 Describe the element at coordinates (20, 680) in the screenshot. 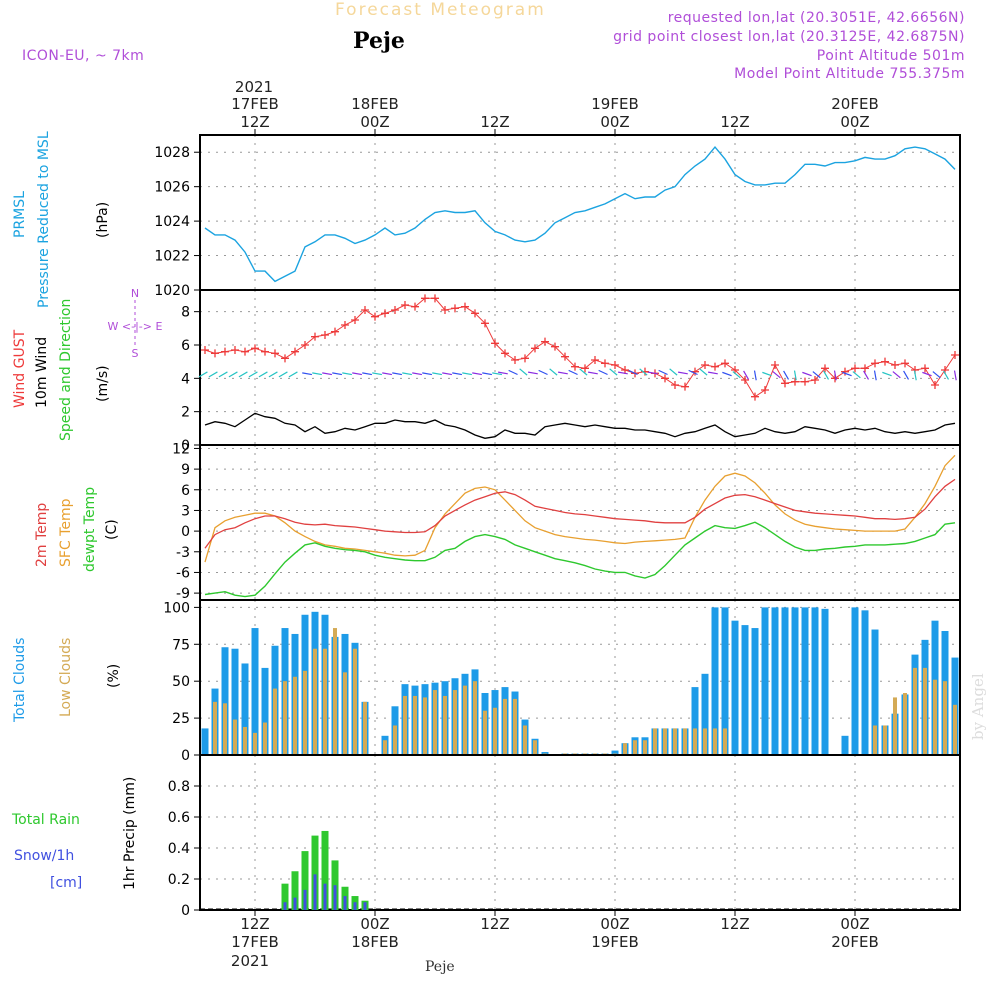

I see `total-clouds-label: Total Clouds` at that location.